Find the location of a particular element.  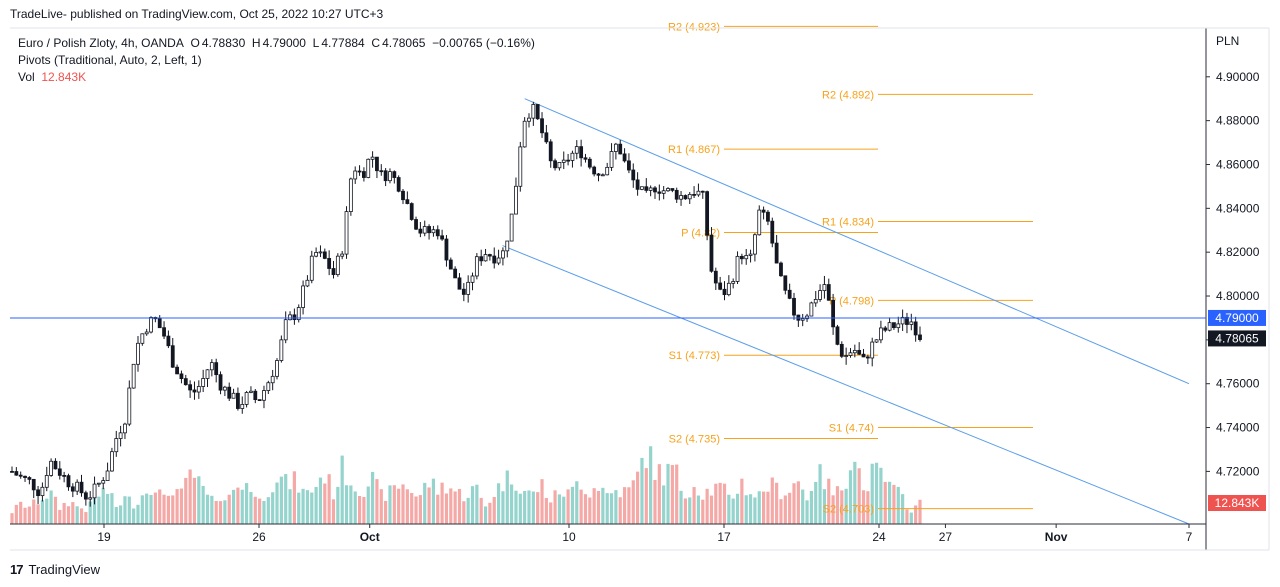

pivots-indicator: Pivots (Traditional, Auto, 2, Left, 1) is located at coordinates (110, 60).